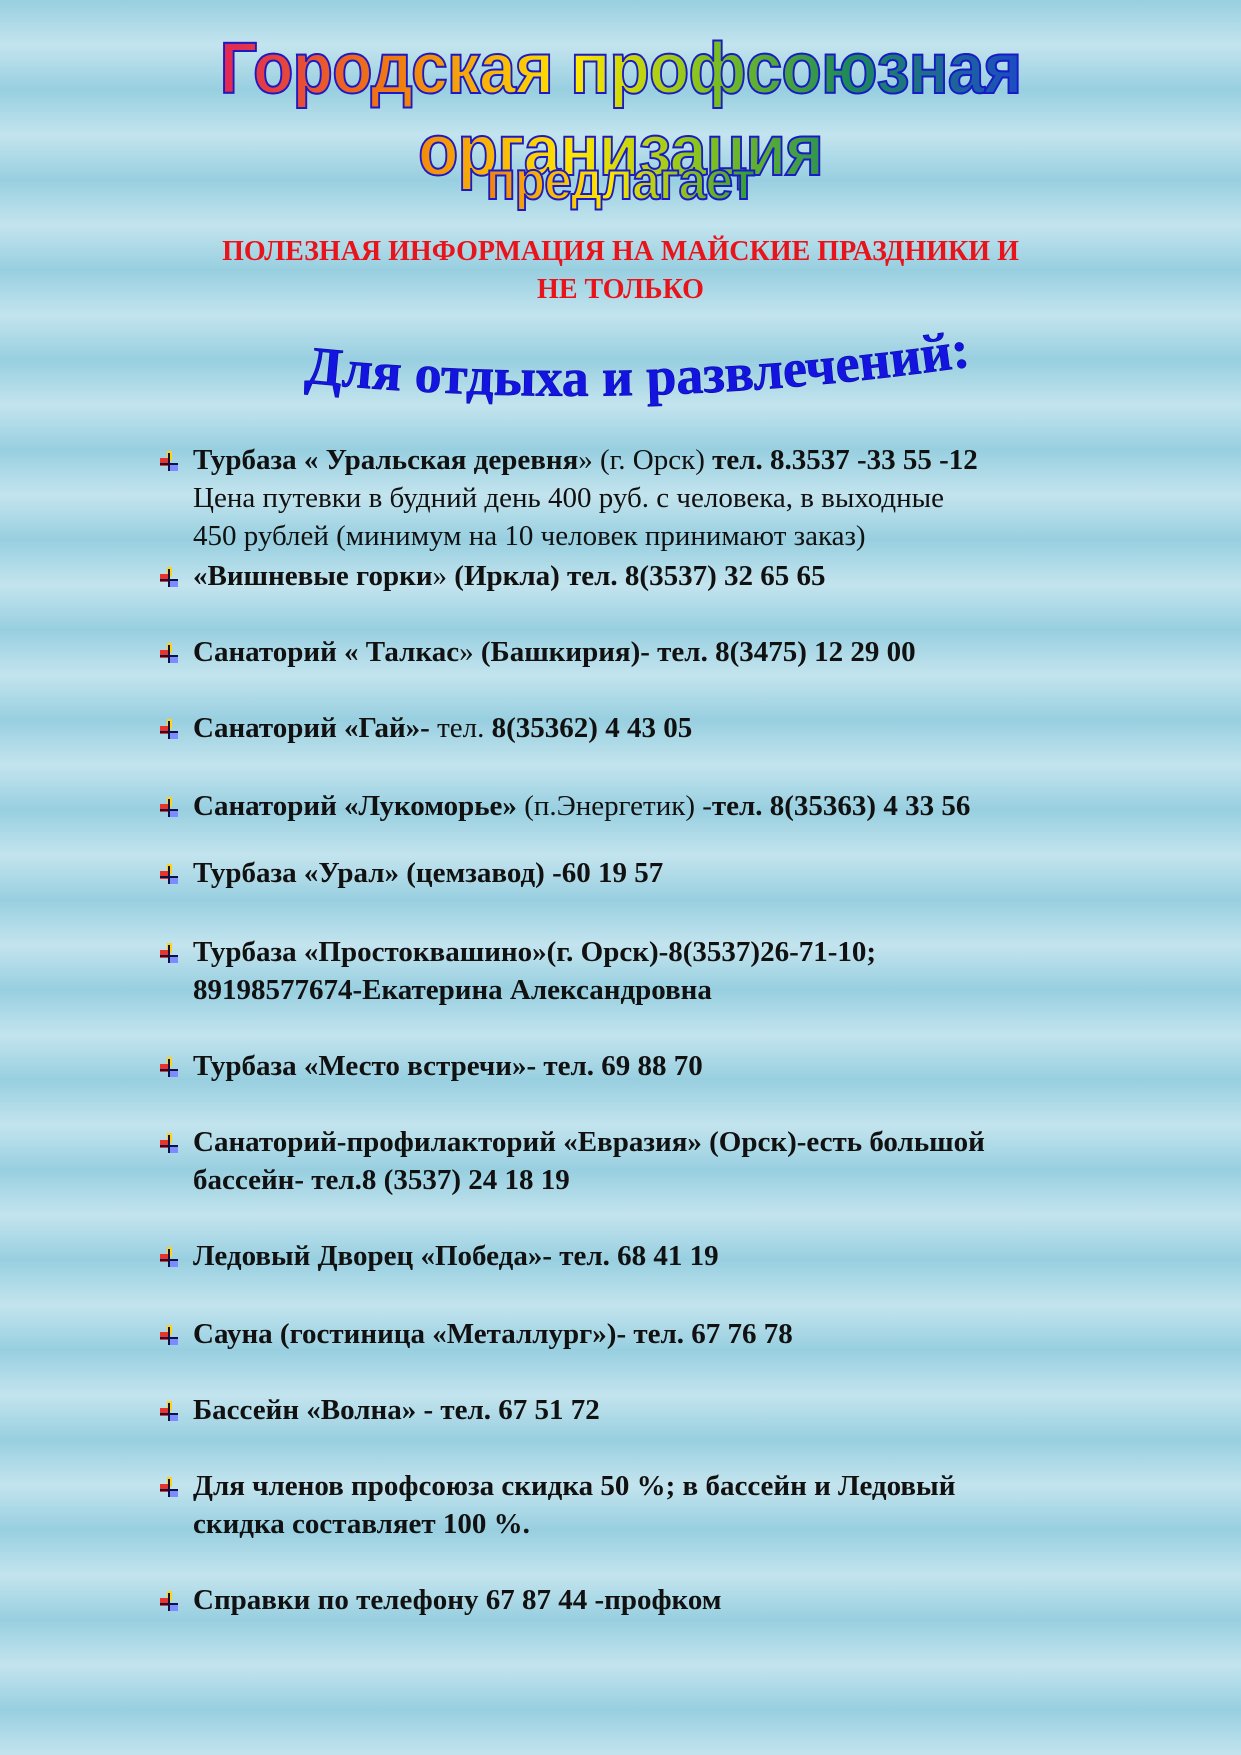 This screenshot has width=1241, height=1755. I want to click on subtitle-text: предлагает, so click(621, 181).